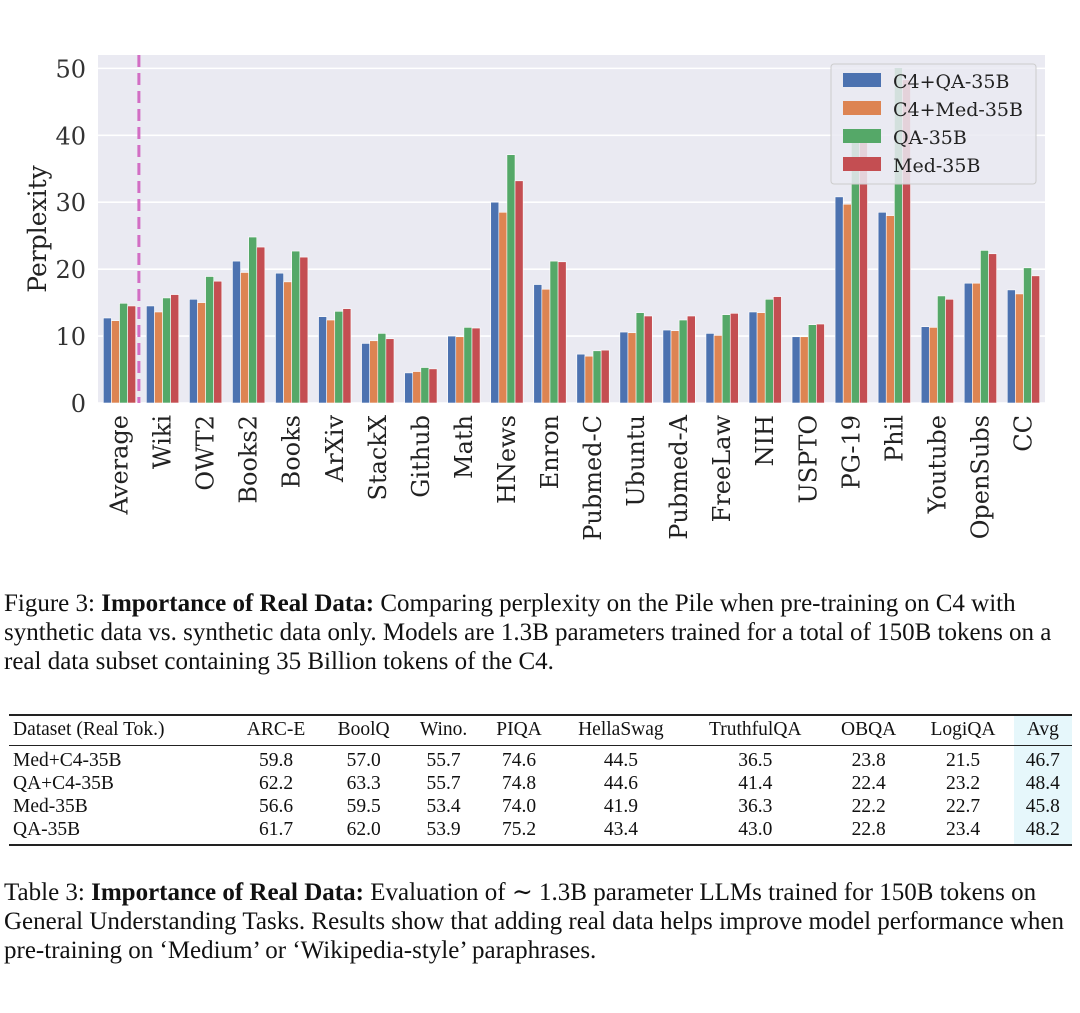 This screenshot has width=1080, height=1013. What do you see at coordinates (1023, 433) in the screenshot?
I see `x-tick-label: CC` at bounding box center [1023, 433].